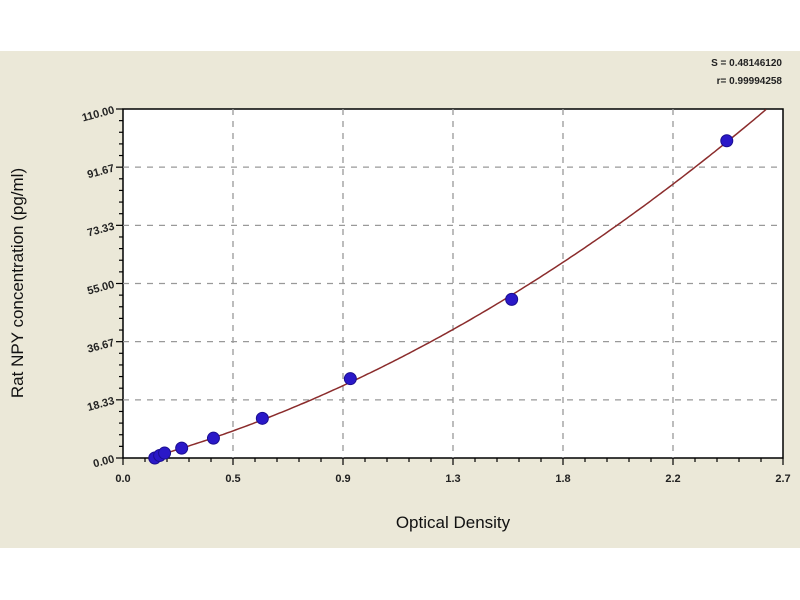 This screenshot has width=800, height=600. I want to click on y-axis-title: Rat NPY concentration (pg/ml), so click(17, 283).